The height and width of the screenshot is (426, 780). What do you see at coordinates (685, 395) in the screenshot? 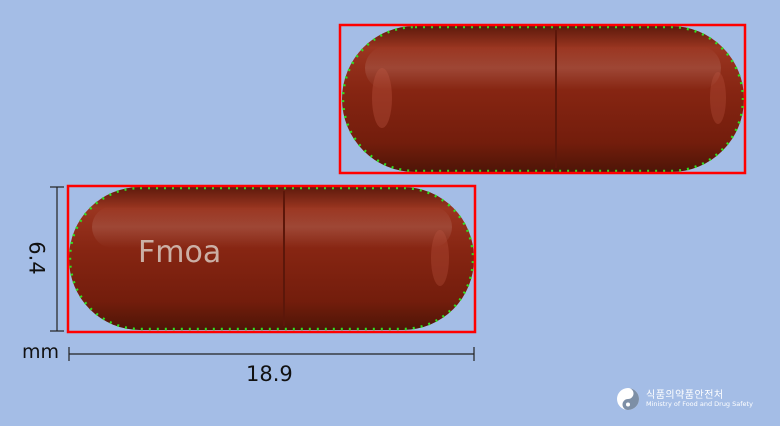
I see `logo-korean-text: 식품의약품안전처` at bounding box center [685, 395].